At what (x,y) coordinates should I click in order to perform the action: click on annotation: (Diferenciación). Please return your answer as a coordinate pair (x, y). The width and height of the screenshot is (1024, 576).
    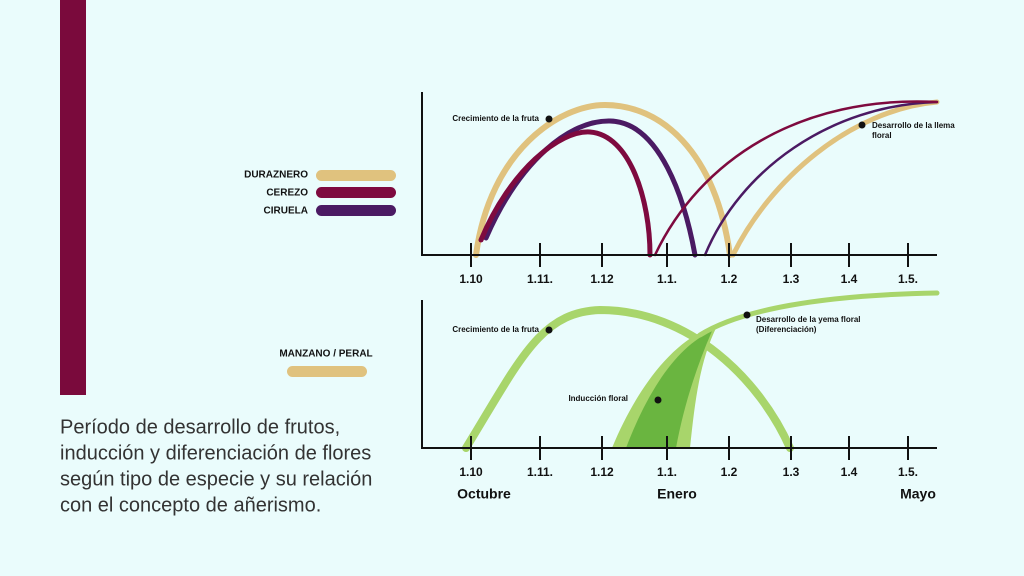
    Looking at the image, I should click on (786, 329).